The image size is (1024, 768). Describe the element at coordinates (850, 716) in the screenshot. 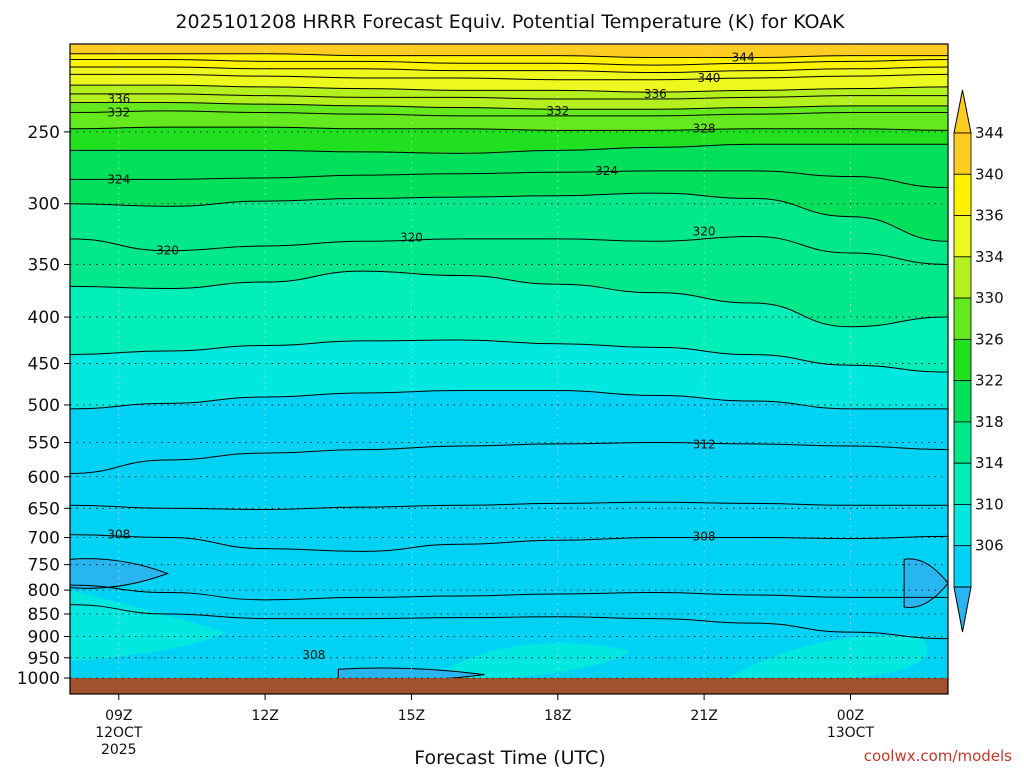

I see `x-tick-label: 00Z` at that location.